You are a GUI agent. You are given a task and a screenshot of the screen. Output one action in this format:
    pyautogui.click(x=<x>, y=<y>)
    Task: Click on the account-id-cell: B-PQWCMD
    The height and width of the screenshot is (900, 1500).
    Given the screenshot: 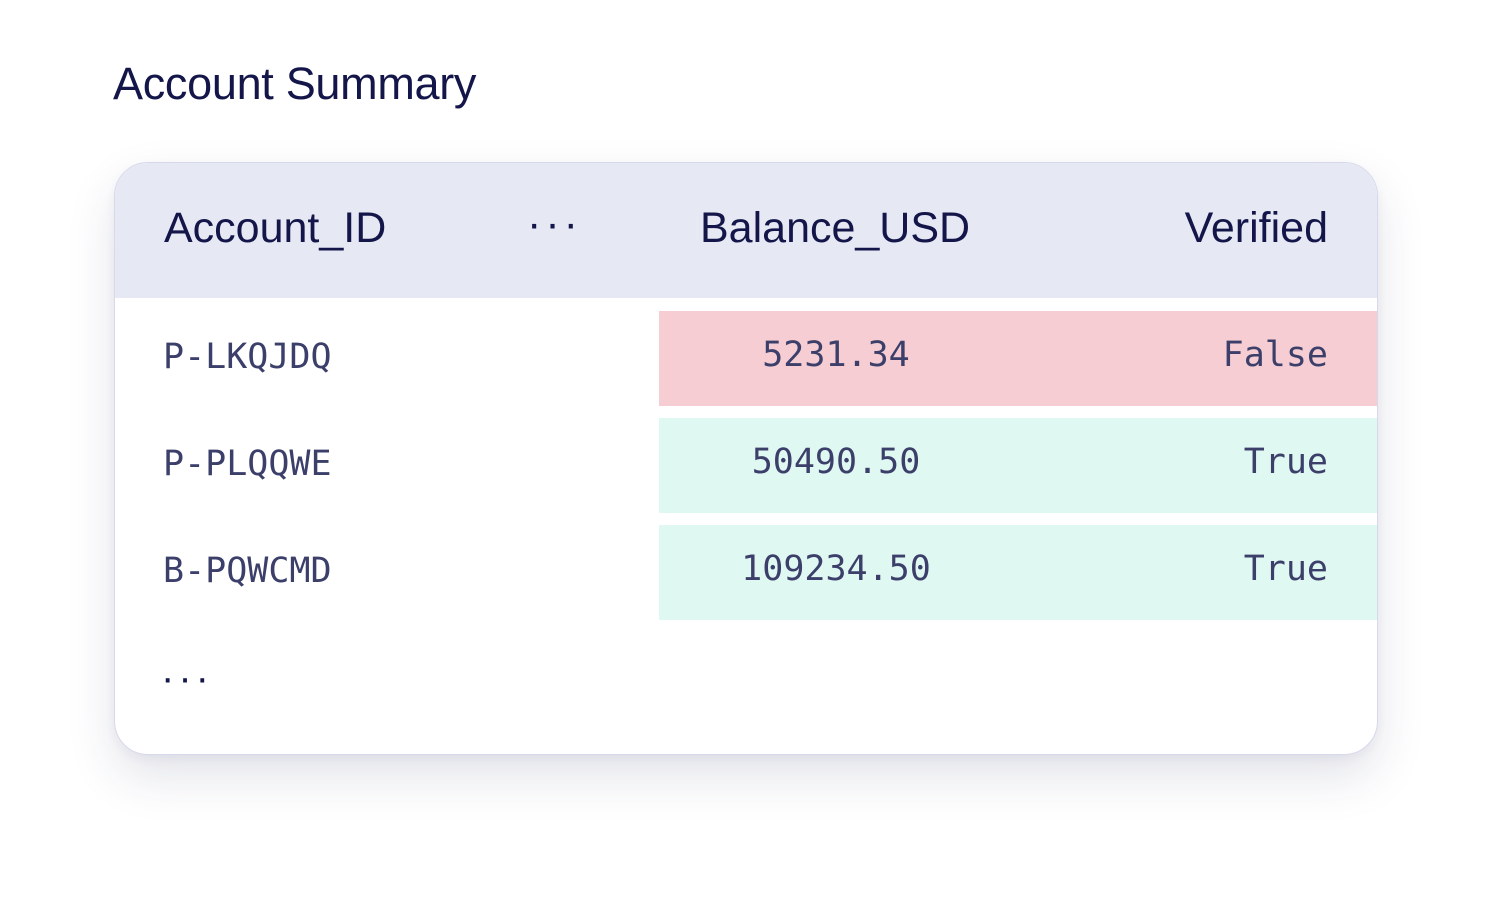 What is the action you would take?
    pyautogui.click(x=247, y=571)
    